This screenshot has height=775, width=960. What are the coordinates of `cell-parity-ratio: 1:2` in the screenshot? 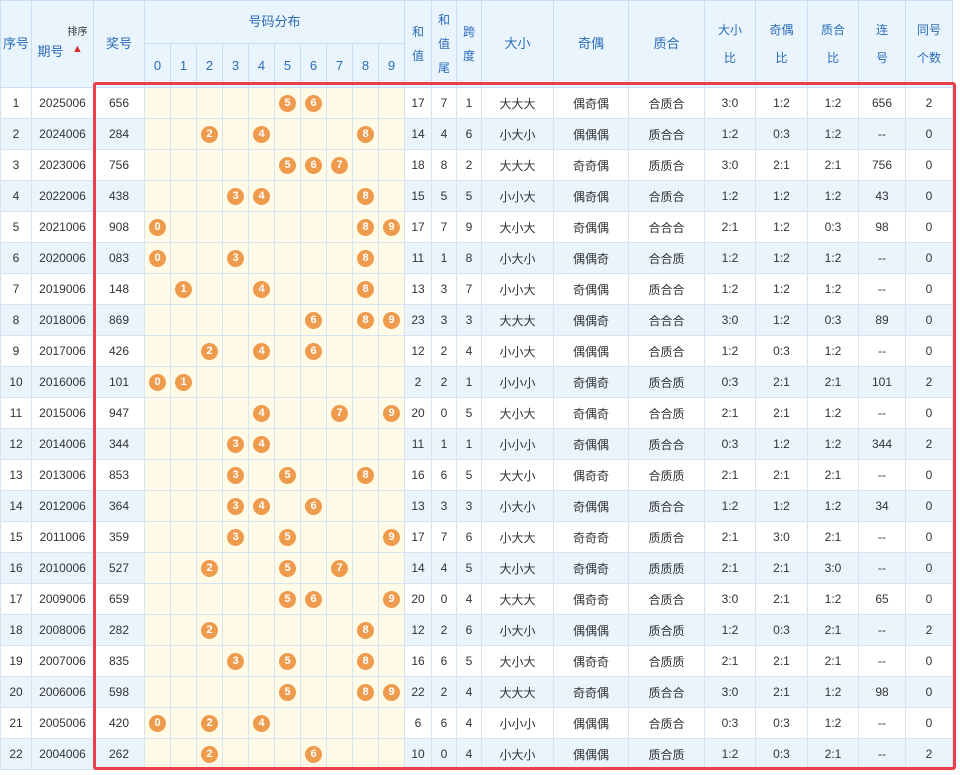 It's located at (781, 289).